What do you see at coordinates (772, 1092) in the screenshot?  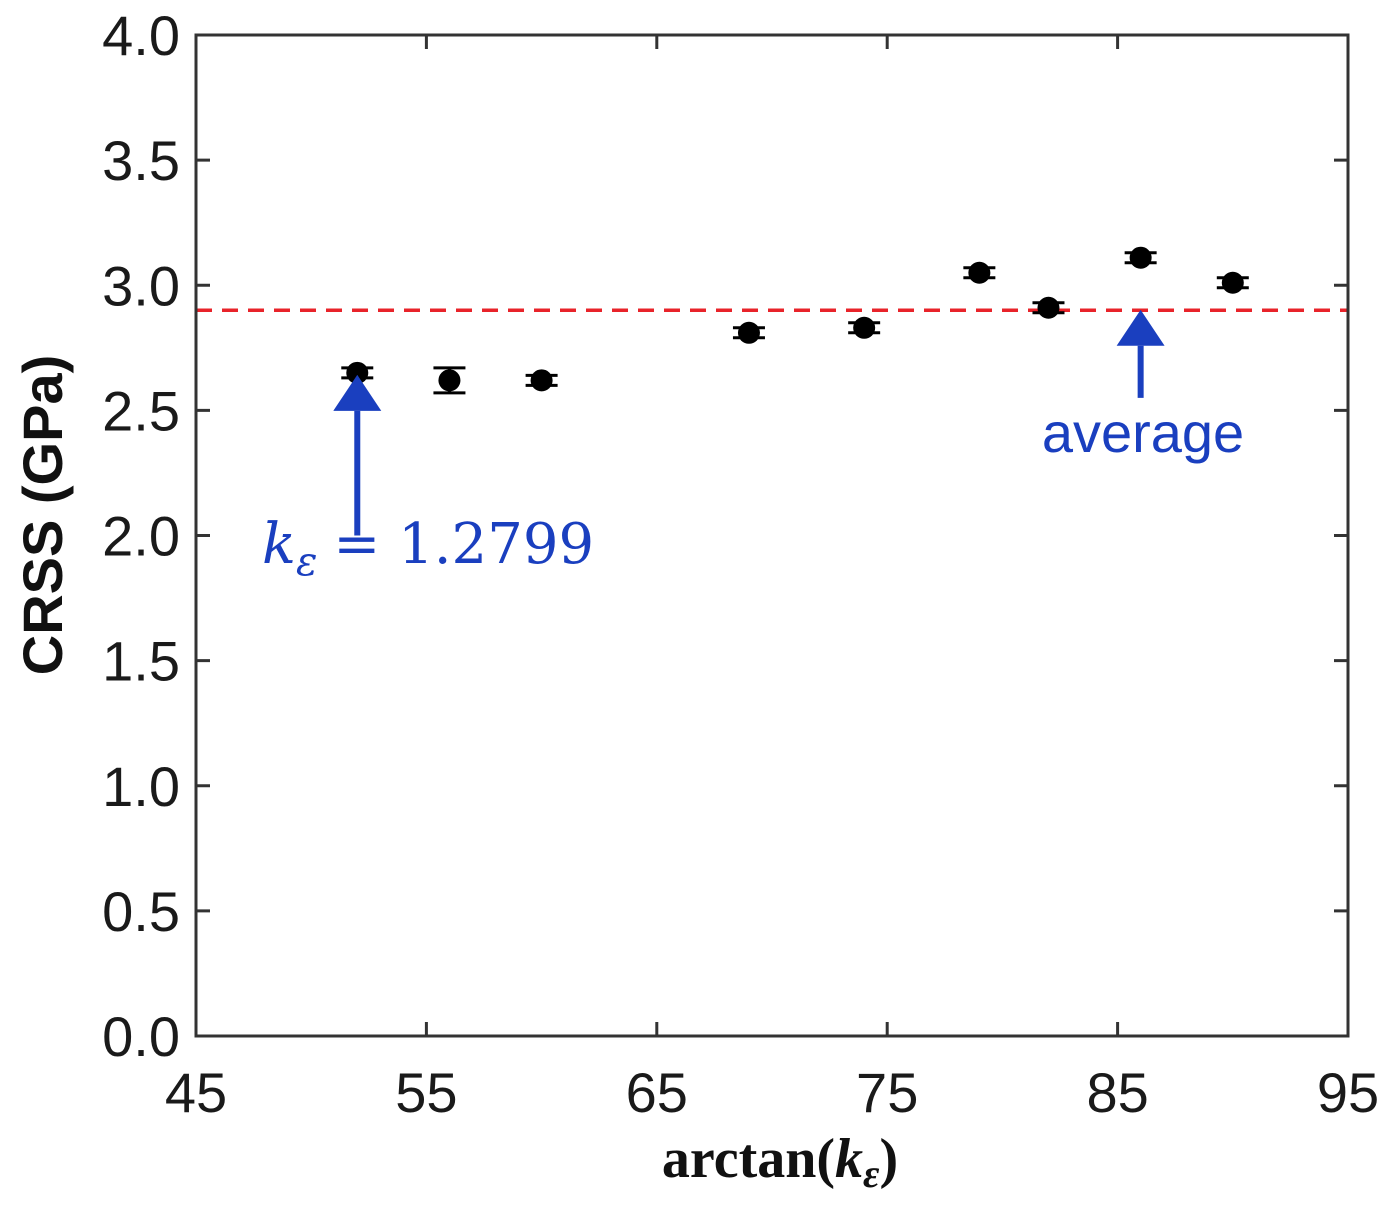 I see `x-tick-labels: 45 55 65 75 85 95` at bounding box center [772, 1092].